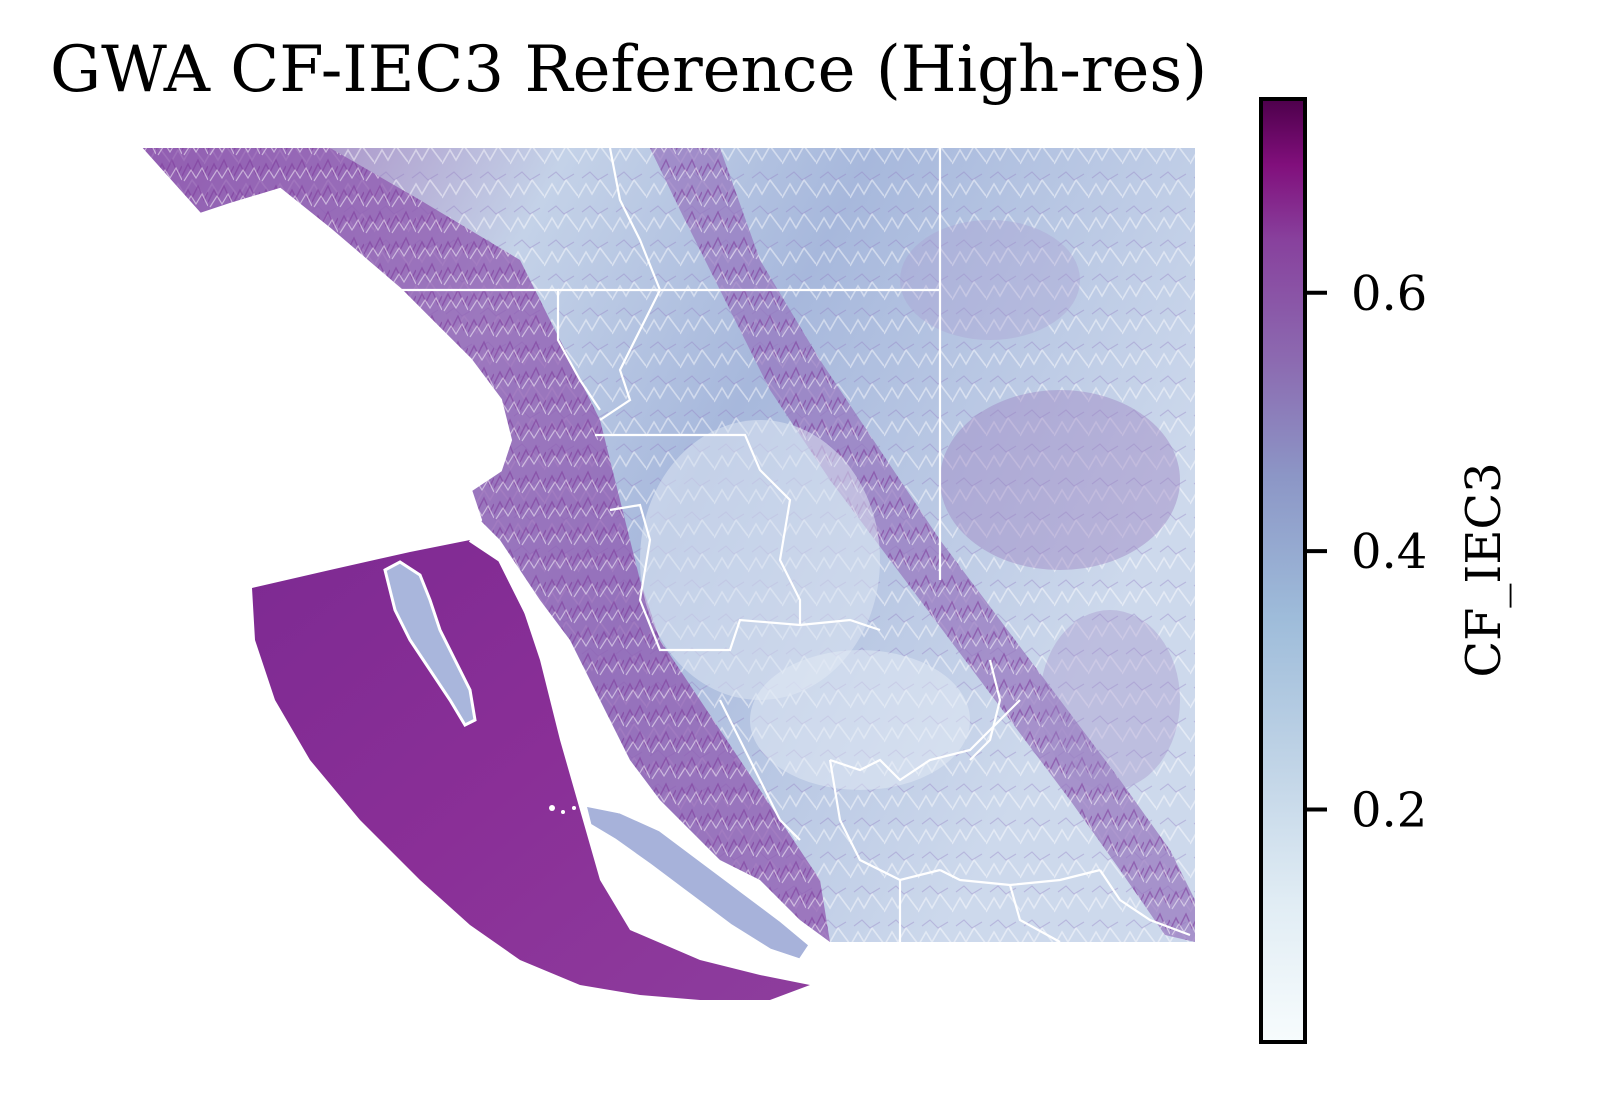  What do you see at coordinates (430, 643) in the screenshot?
I see `haida-gwaii` at bounding box center [430, 643].